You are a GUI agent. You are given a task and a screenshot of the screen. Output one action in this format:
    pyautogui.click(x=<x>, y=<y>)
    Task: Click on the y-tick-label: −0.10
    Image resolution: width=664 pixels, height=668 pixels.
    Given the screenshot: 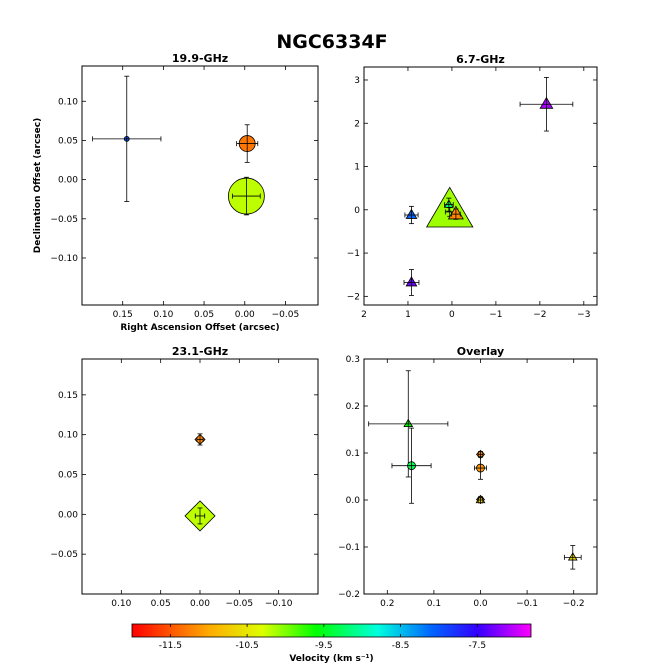 What is the action you would take?
    pyautogui.click(x=64, y=259)
    